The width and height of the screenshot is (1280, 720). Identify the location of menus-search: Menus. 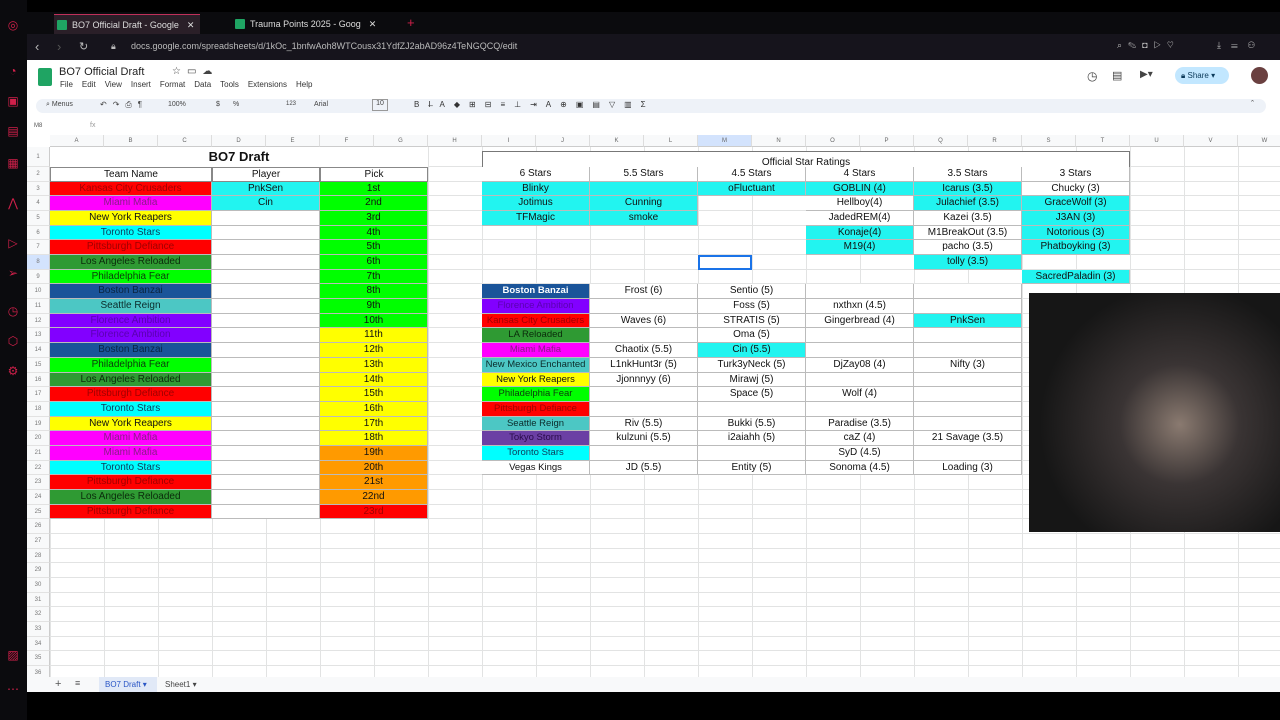
(62, 104).